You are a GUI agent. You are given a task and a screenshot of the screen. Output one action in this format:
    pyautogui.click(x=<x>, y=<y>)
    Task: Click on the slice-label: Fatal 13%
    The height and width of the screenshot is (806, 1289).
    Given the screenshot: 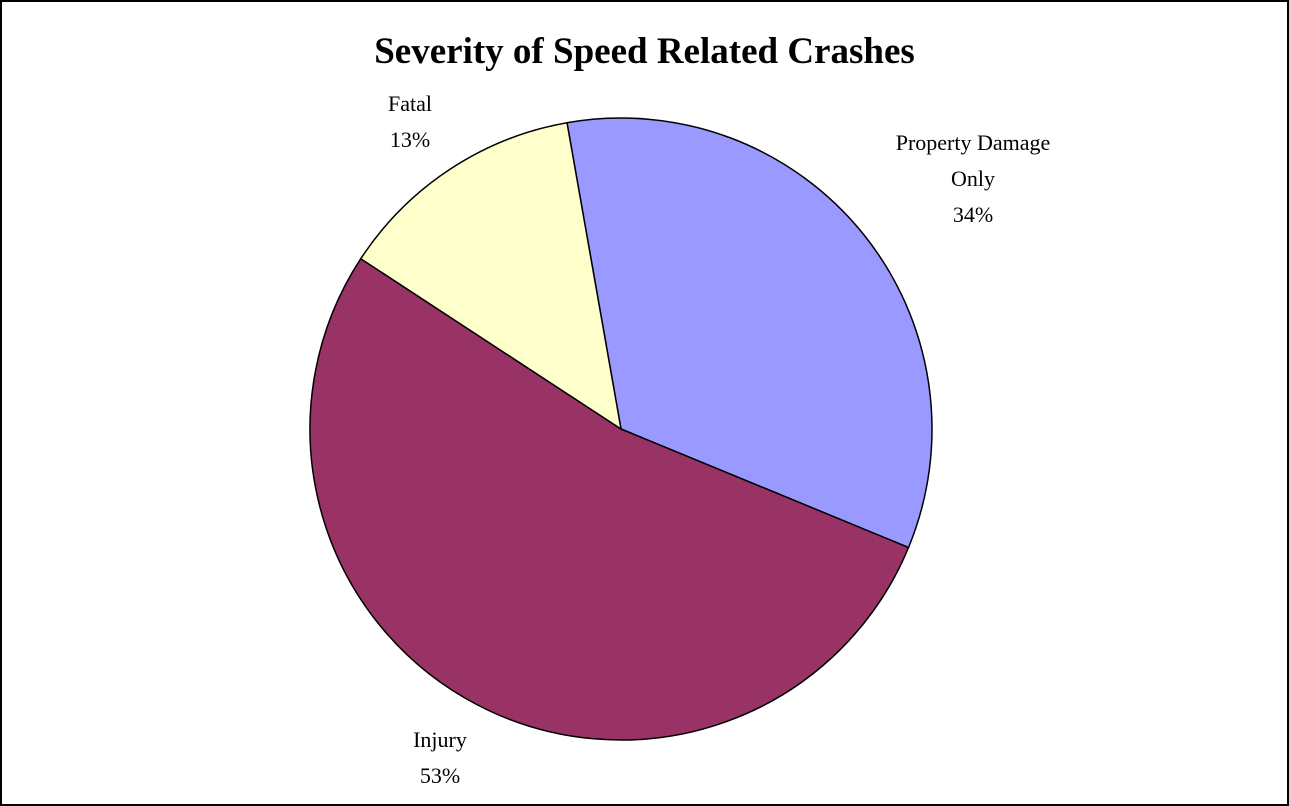 What is the action you would take?
    pyautogui.click(x=410, y=122)
    